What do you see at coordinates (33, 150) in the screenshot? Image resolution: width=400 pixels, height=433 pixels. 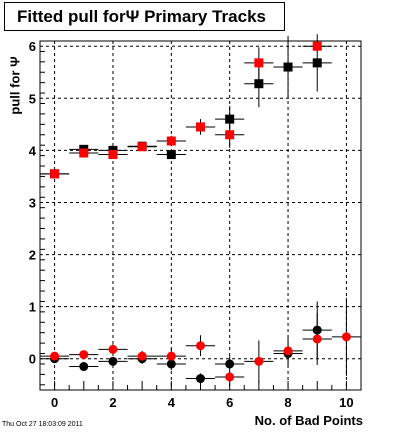 I see `y-tick-label: 4` at bounding box center [33, 150].